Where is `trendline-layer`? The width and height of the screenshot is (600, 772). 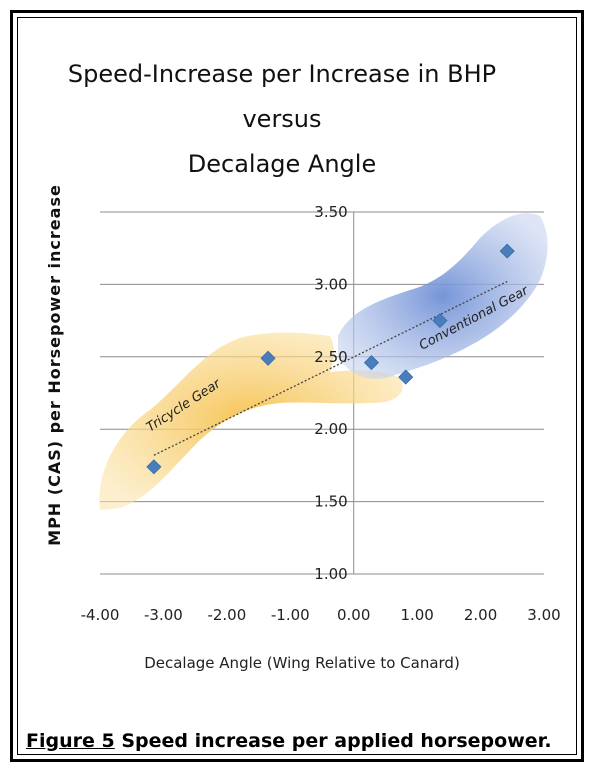 trendline-layer is located at coordinates (330, 368).